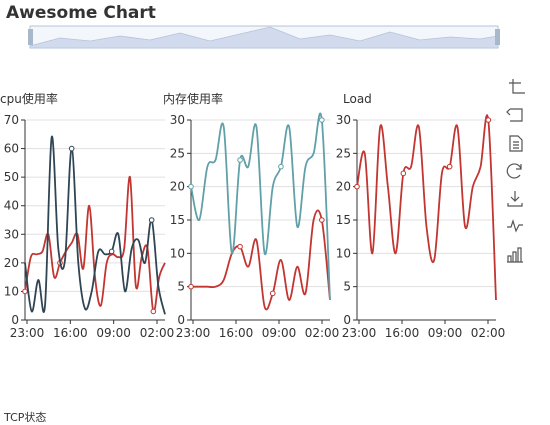 This screenshot has width=550, height=425. Describe the element at coordinates (11, 120) in the screenshot. I see `y-tick-label: 70` at that location.